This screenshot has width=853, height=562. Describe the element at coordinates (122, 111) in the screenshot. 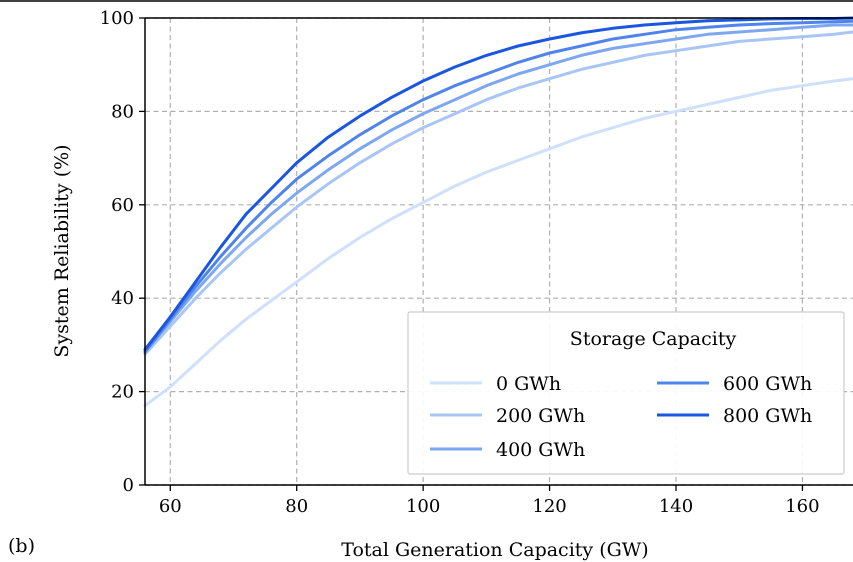

I see `y-tick-label: 80` at that location.